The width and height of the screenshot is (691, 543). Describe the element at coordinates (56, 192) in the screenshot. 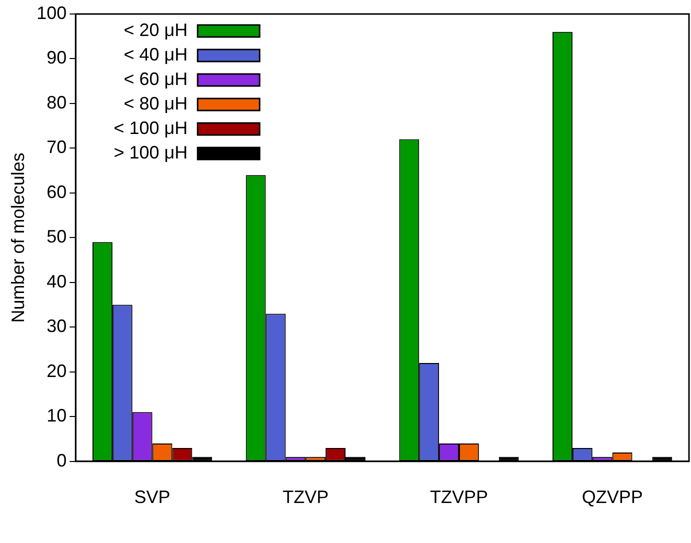

I see `y-tick-label: 60` at that location.